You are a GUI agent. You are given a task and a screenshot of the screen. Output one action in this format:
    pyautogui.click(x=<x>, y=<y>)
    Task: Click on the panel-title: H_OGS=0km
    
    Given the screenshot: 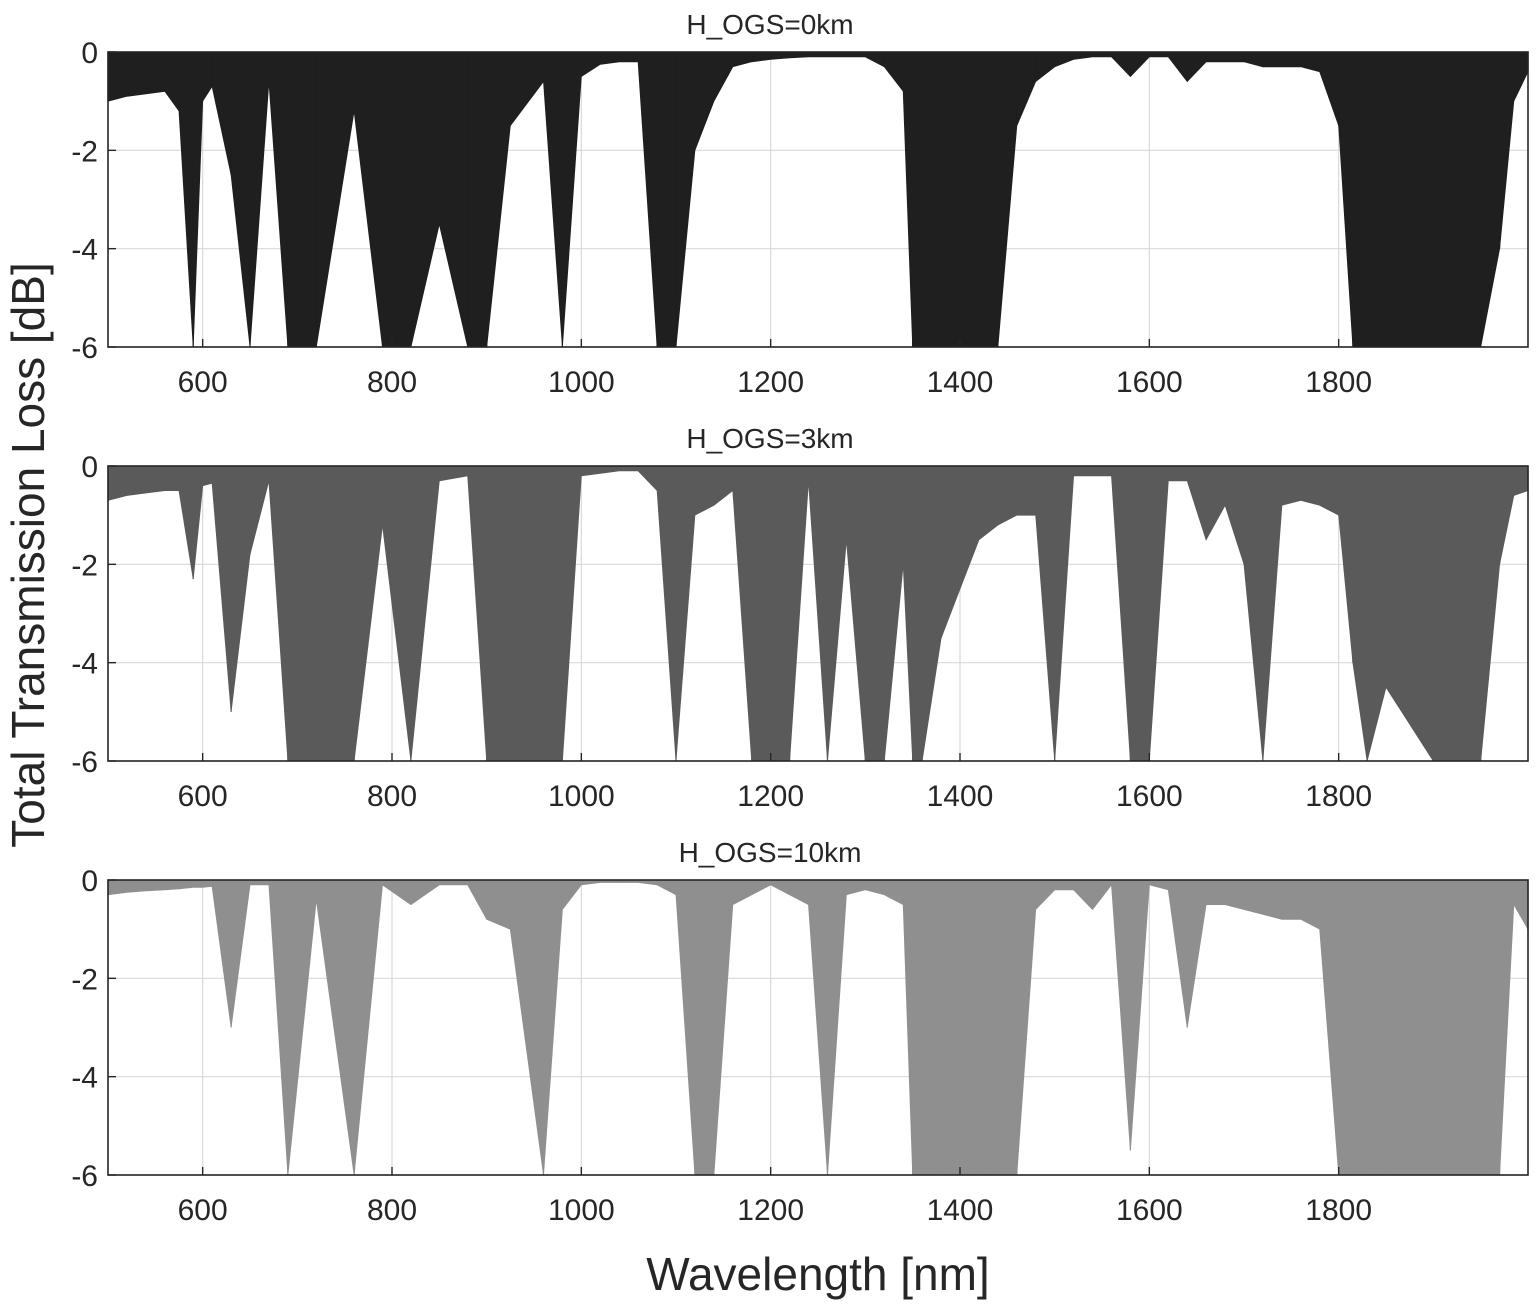 What is the action you would take?
    pyautogui.click(x=769, y=24)
    